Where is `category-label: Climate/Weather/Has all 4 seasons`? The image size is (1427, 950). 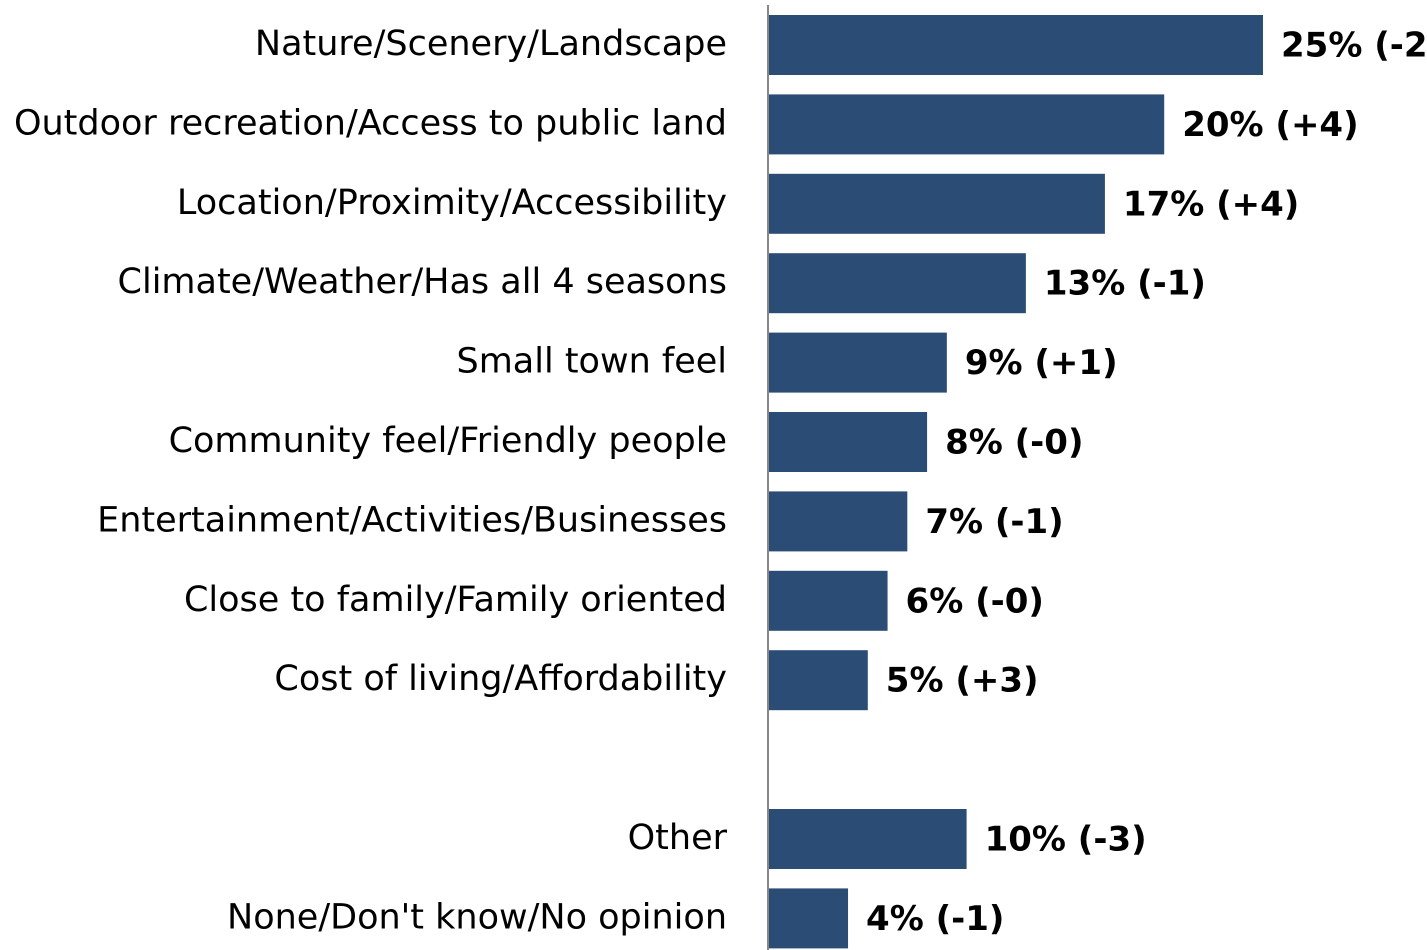
category-label: Climate/Weather/Has all 4 seasons is located at coordinates (422, 282).